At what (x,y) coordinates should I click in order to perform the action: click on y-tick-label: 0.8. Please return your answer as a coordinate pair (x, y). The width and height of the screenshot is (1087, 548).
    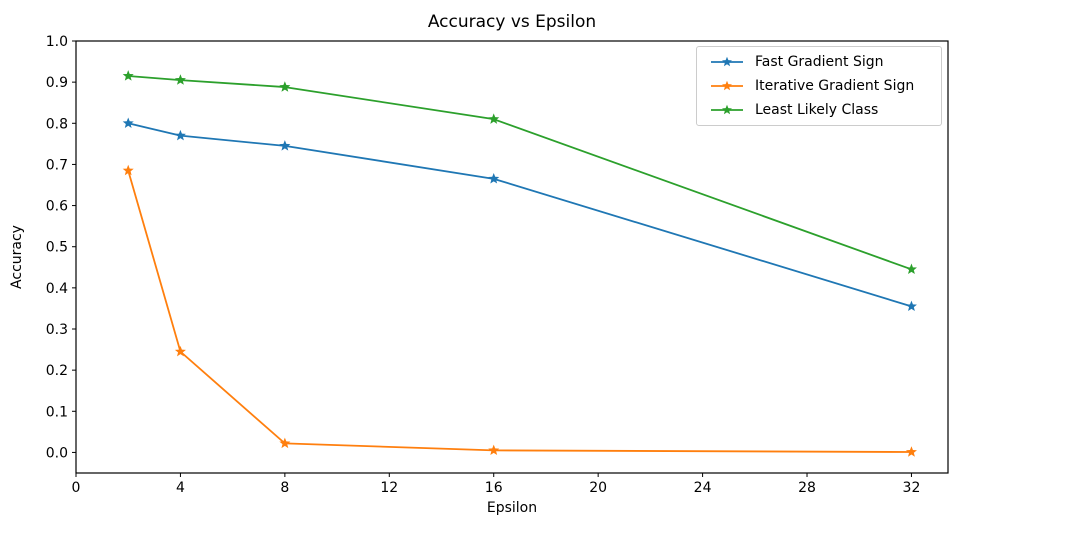
    Looking at the image, I should click on (57, 124).